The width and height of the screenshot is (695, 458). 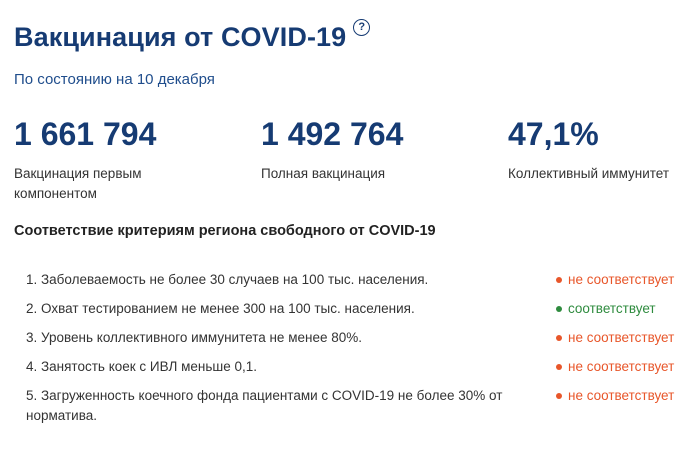 I want to click on page-title: Вакцинация от COVID-19, so click(x=180, y=37).